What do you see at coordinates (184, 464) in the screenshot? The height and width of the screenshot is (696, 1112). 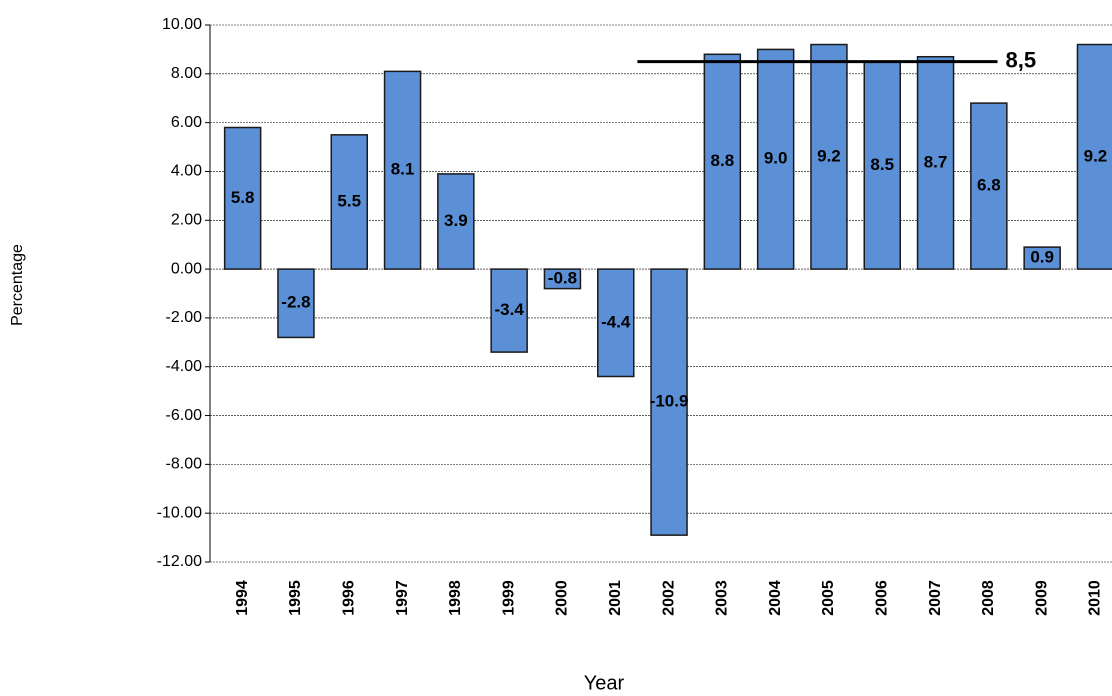 I see `y-tick-label: -8.00` at bounding box center [184, 464].